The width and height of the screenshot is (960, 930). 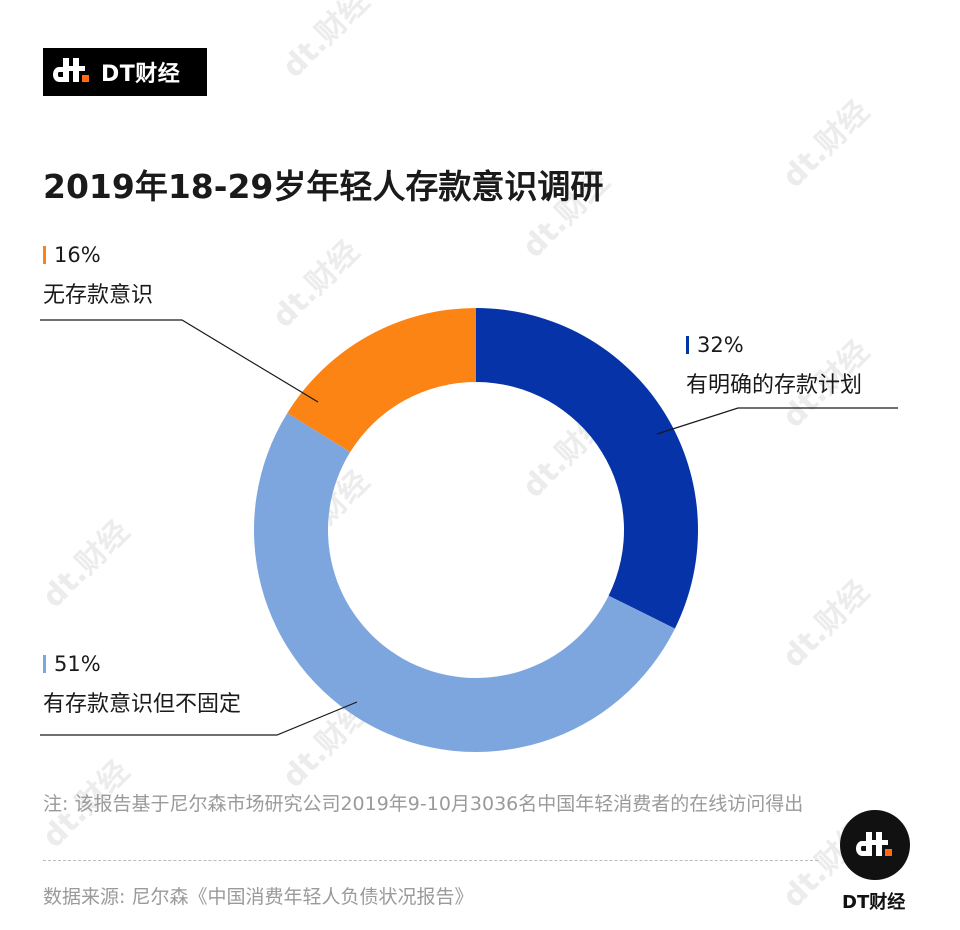 I want to click on brand-logo-text: DT财经, so click(x=141, y=74).